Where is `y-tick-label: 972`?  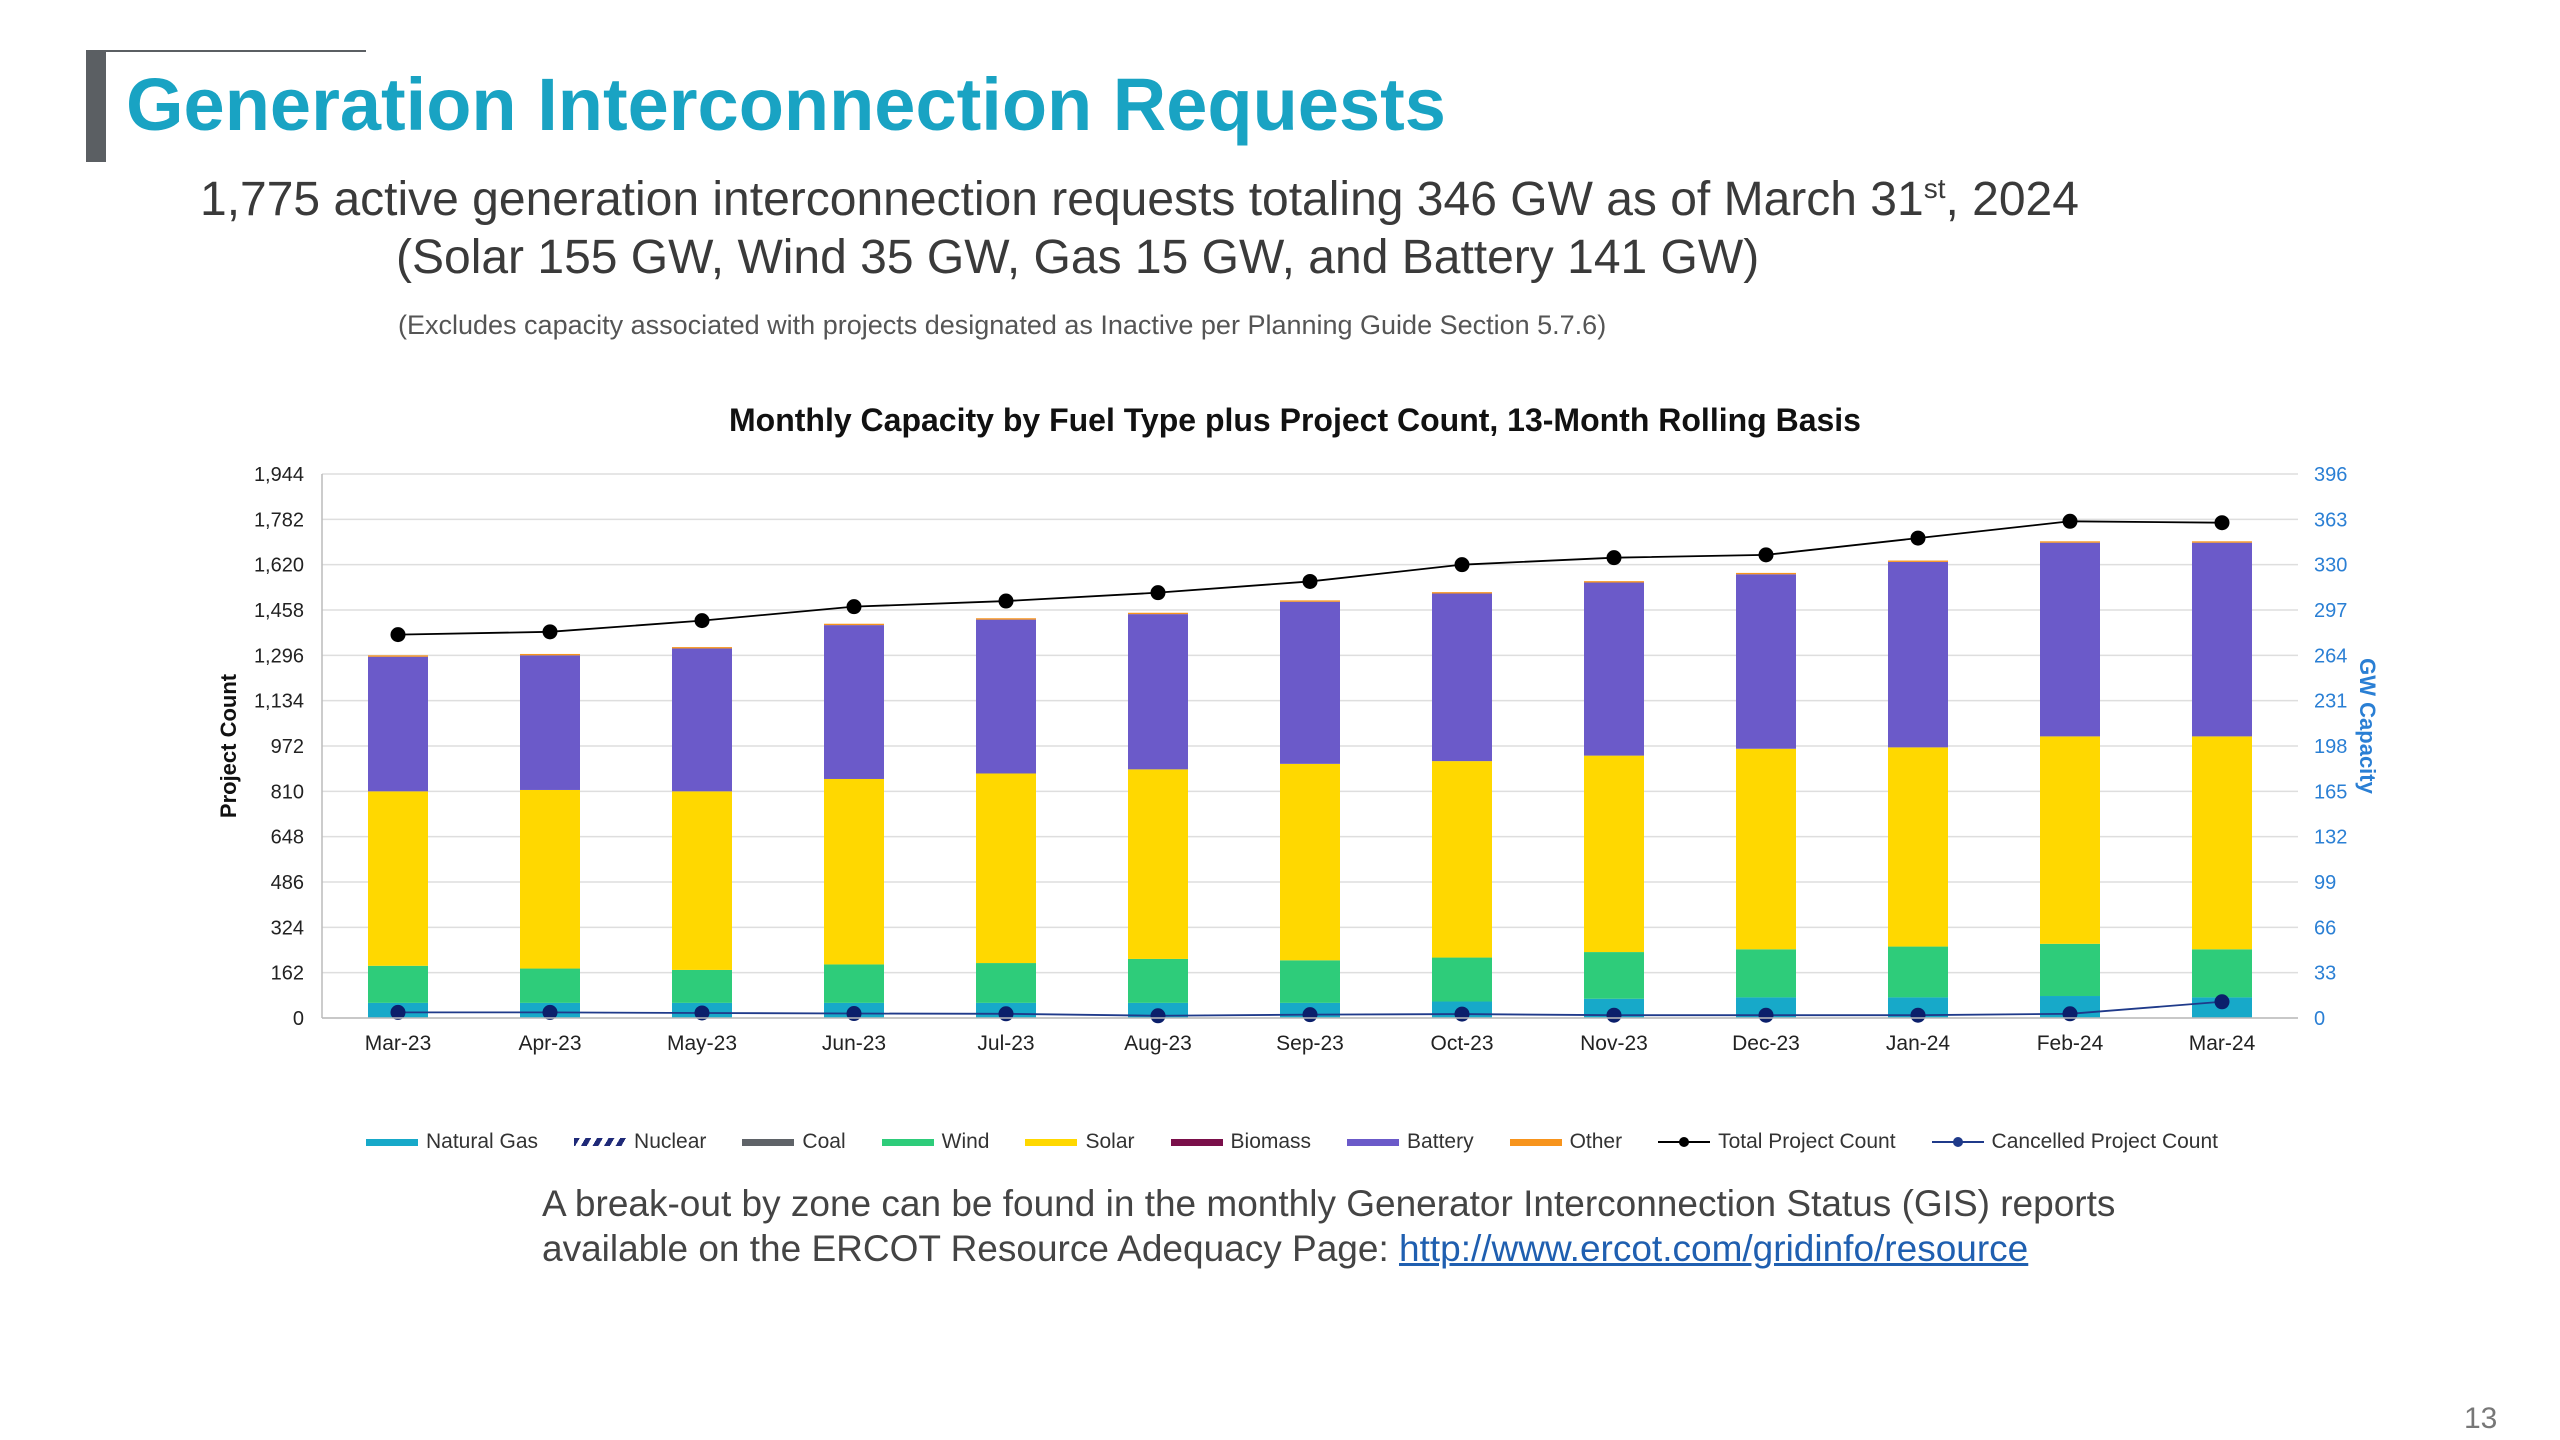 y-tick-label: 972 is located at coordinates (287, 747).